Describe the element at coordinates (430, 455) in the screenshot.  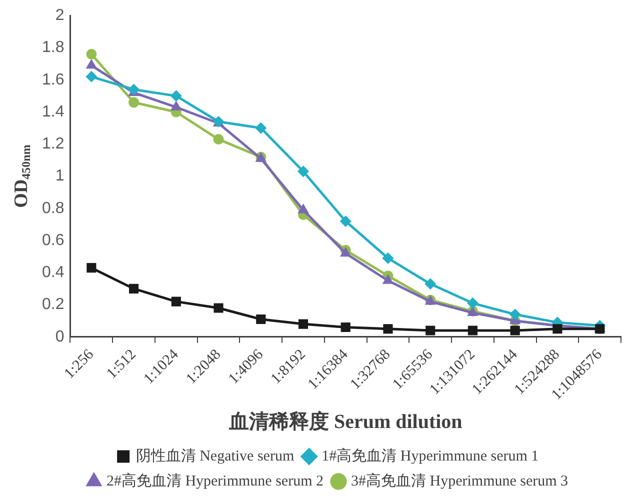
I see `legend-label: 1#高免血清 Hyperimmune serum 1` at that location.